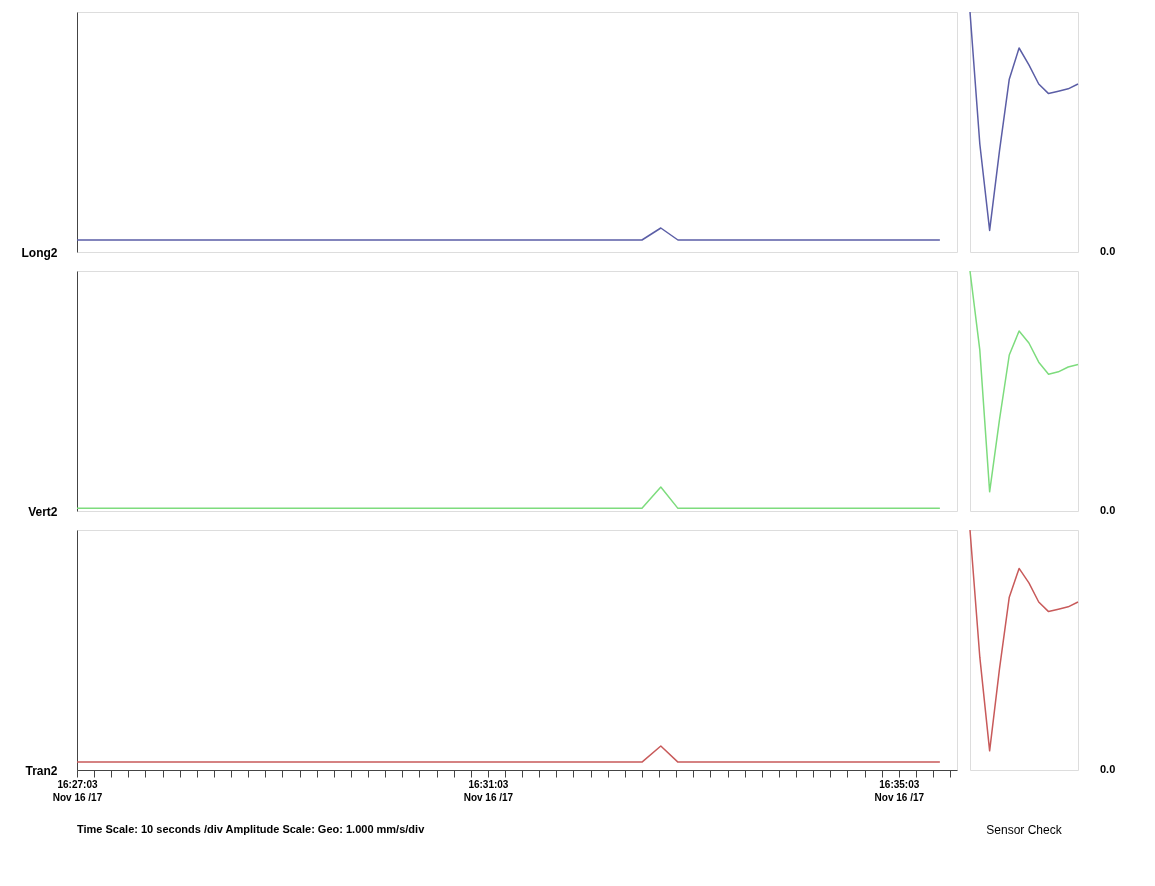 The height and width of the screenshot is (886, 1155). What do you see at coordinates (251, 829) in the screenshot?
I see `text: Time Scale: 10 seconds /div Amplitude Scale: Geo: 1.000 mm/s/div` at bounding box center [251, 829].